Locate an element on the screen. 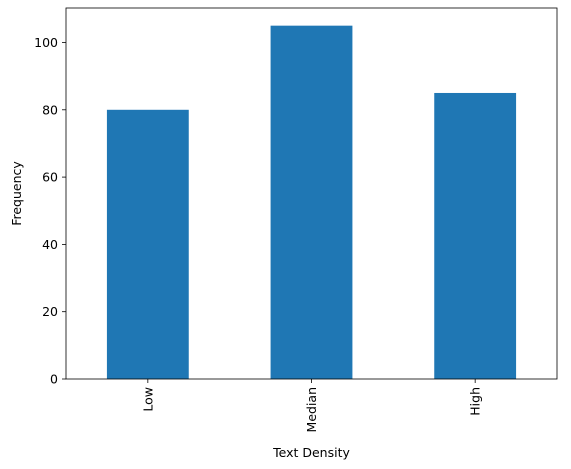  bar-median is located at coordinates (311, 202).